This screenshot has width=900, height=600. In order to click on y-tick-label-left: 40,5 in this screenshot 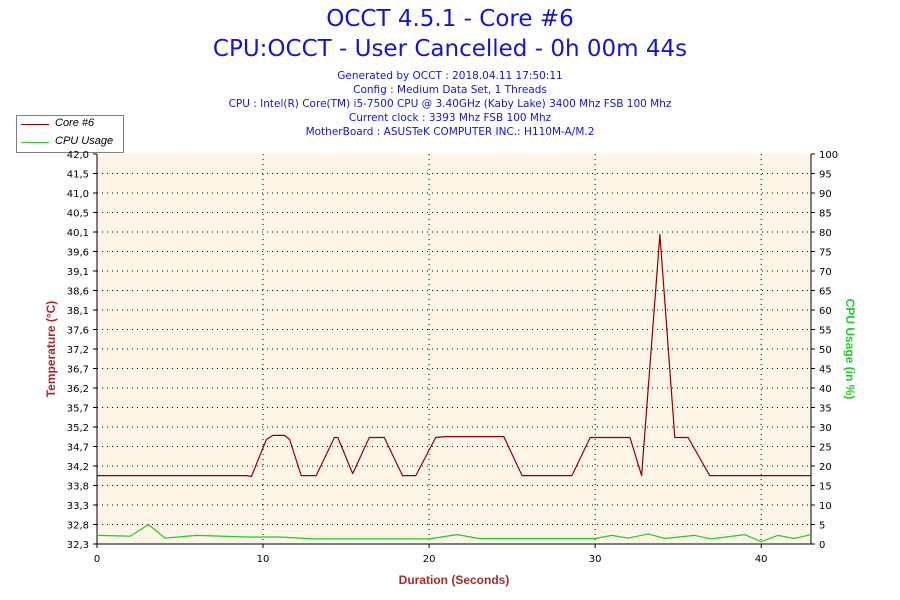, I will do `click(78, 214)`.